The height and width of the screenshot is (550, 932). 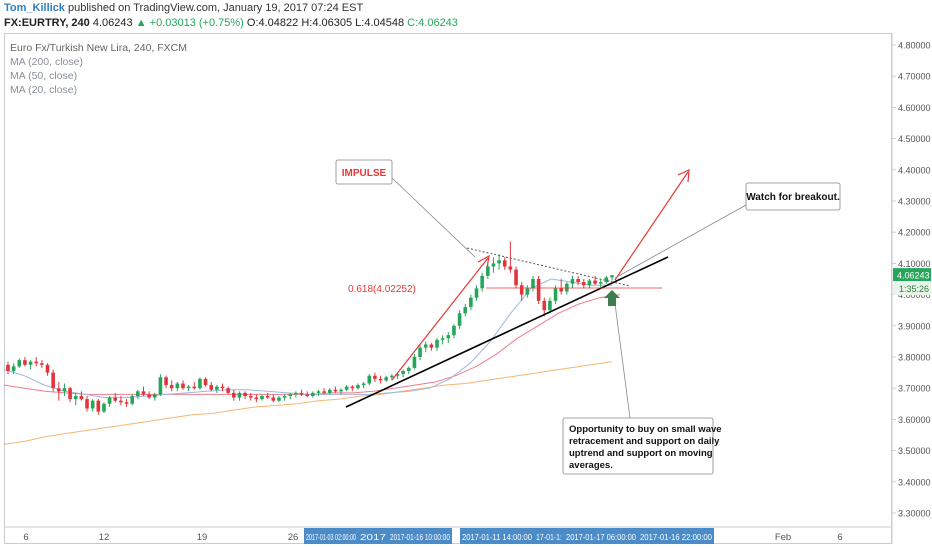 I want to click on breakout-label: Watch for breakout., so click(x=793, y=197).